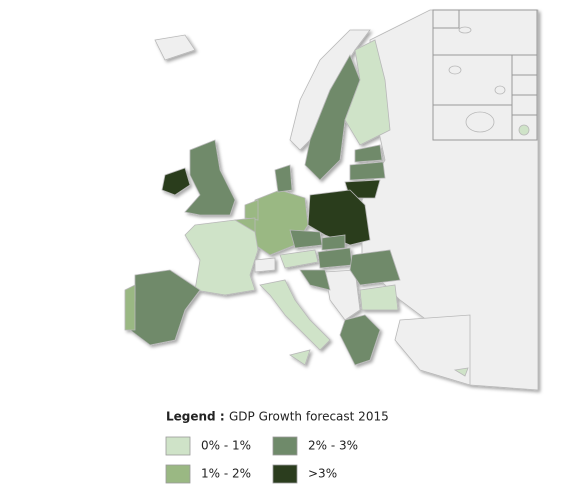 The height and width of the screenshot is (494, 570). What do you see at coordinates (295, 315) in the screenshot?
I see `italy` at bounding box center [295, 315].